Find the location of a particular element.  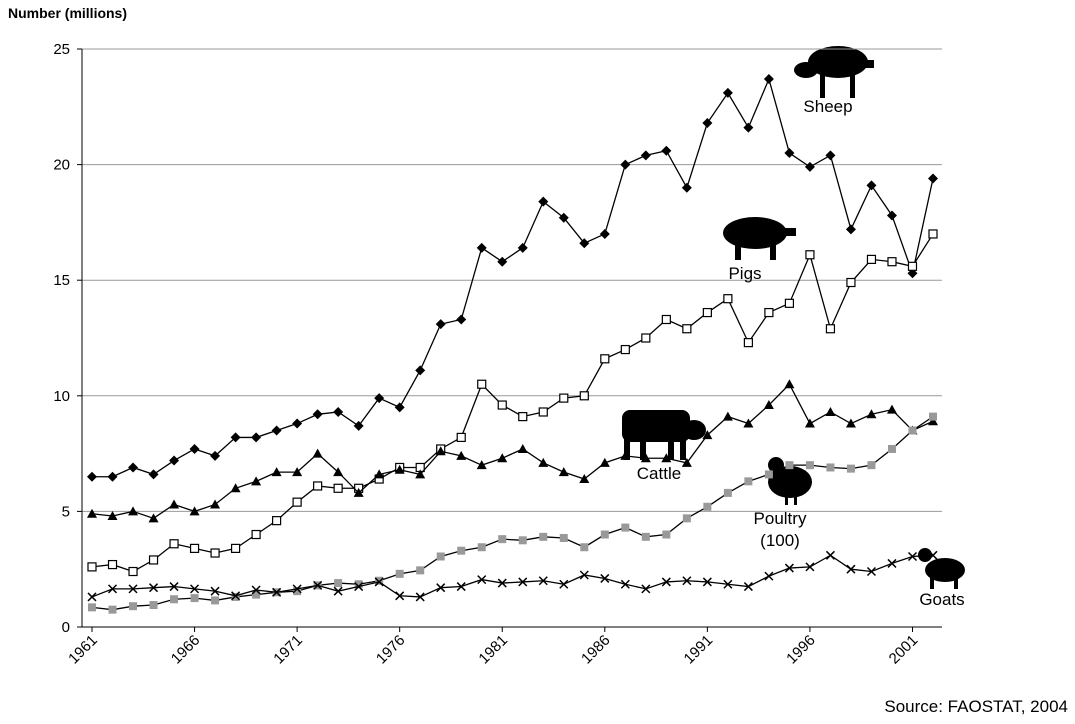

y-tick-label: 20 is located at coordinates (61, 165).